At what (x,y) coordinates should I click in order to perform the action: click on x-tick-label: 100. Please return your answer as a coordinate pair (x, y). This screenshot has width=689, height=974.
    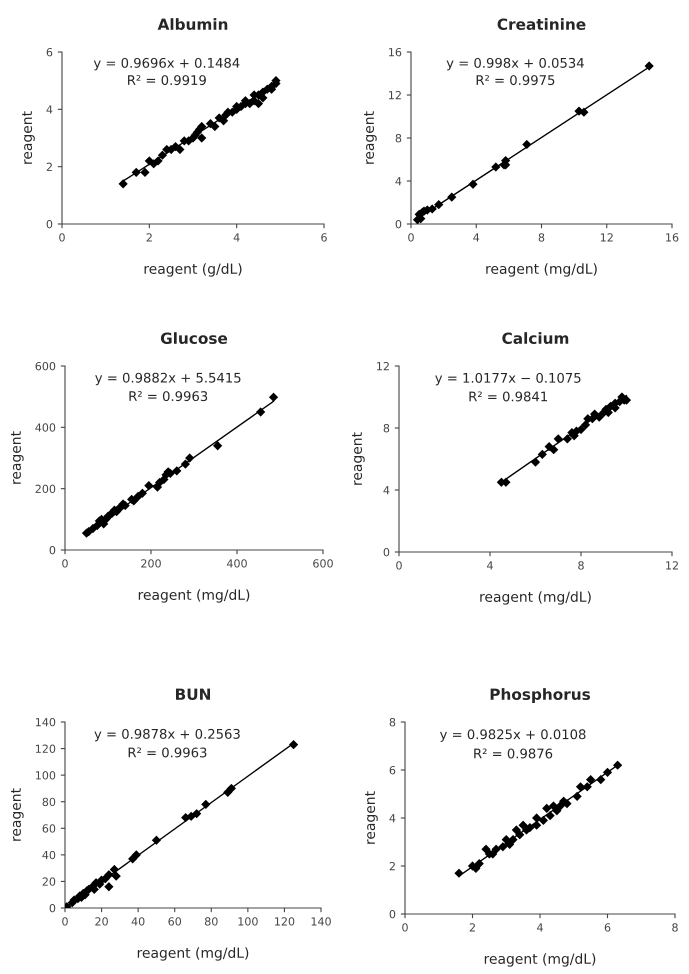
    Looking at the image, I should click on (248, 921).